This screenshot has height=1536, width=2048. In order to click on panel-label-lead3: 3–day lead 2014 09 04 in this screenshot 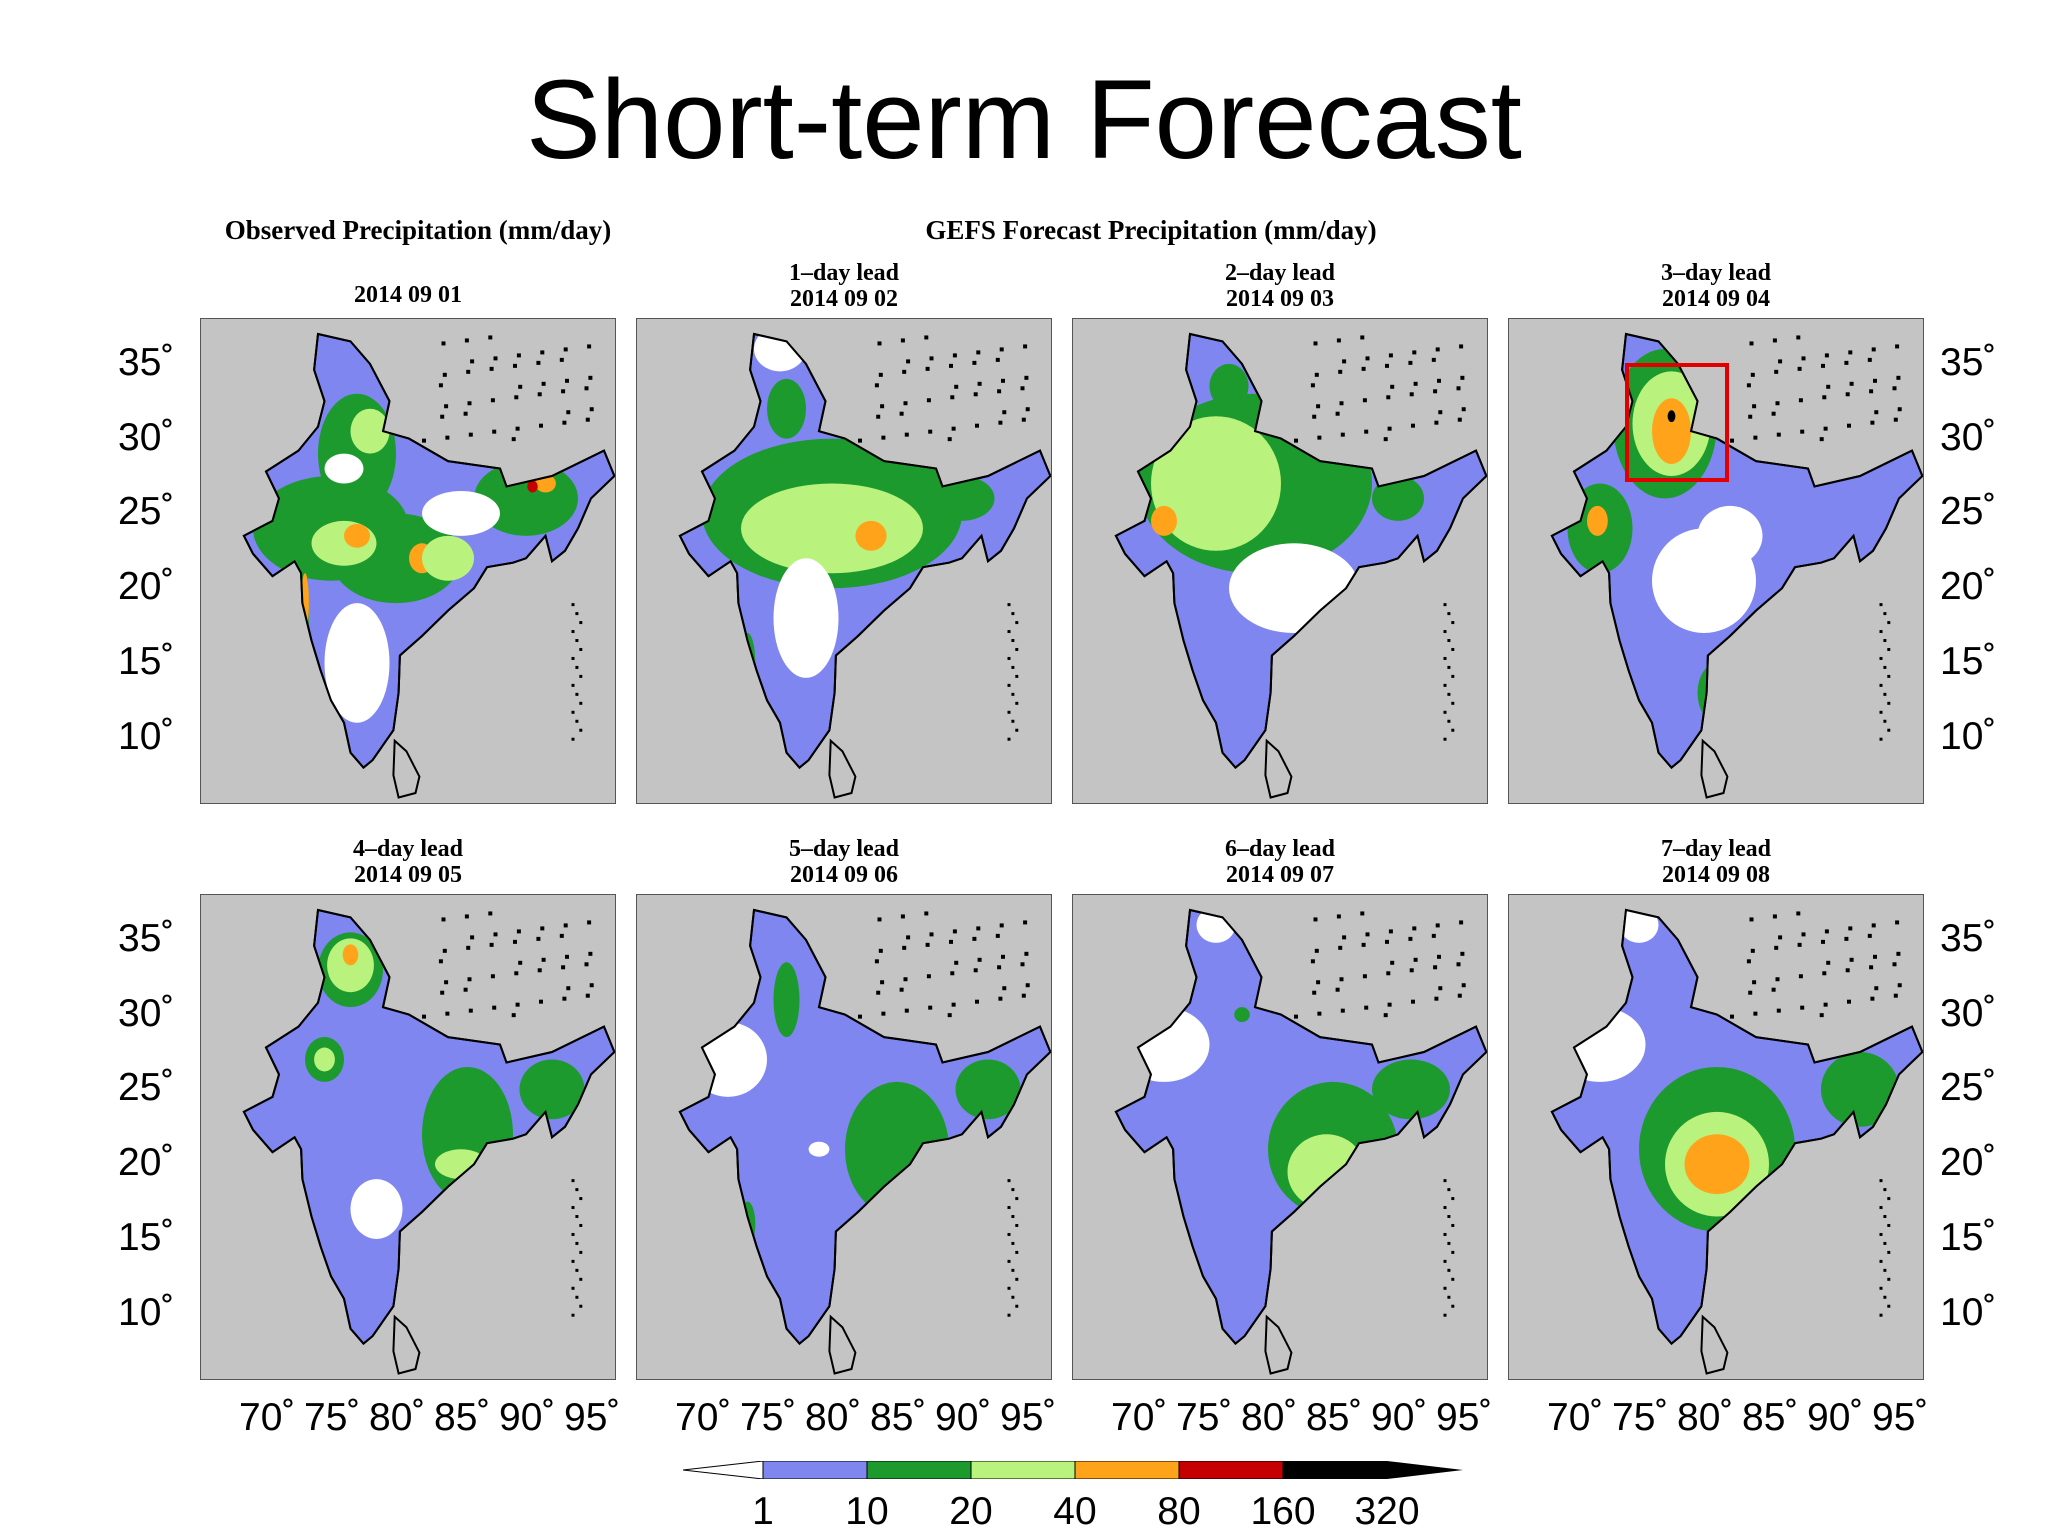, I will do `click(1716, 286)`.